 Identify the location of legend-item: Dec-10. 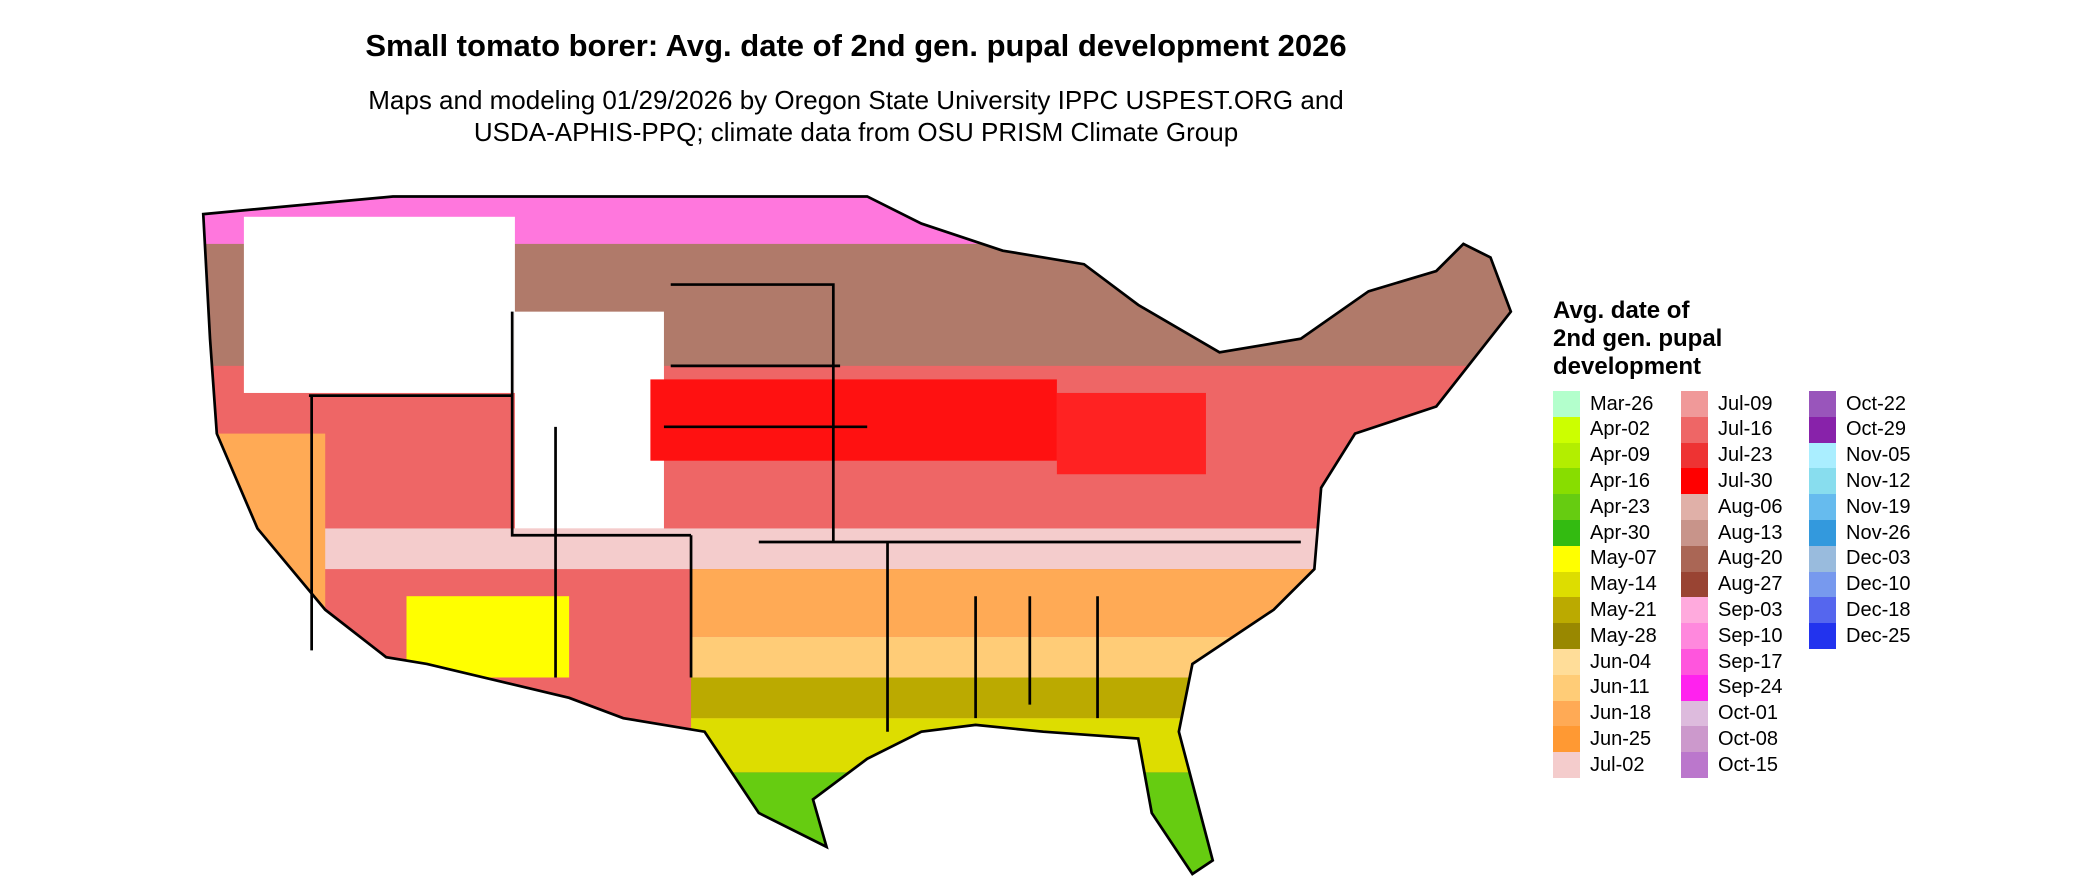
(1860, 584).